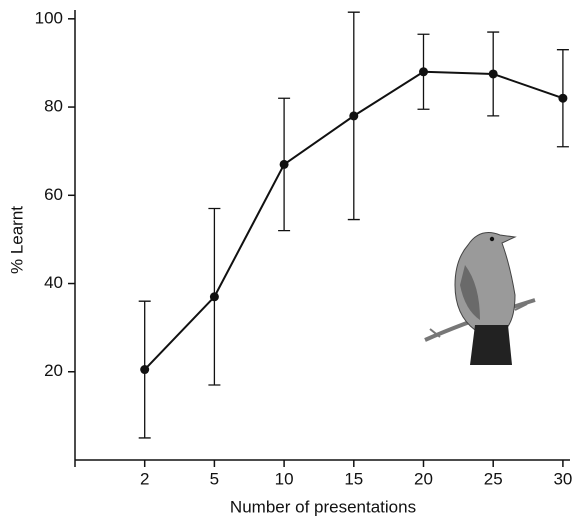 The height and width of the screenshot is (523, 577). What do you see at coordinates (493, 478) in the screenshot?
I see `x-tick-label: 25` at bounding box center [493, 478].